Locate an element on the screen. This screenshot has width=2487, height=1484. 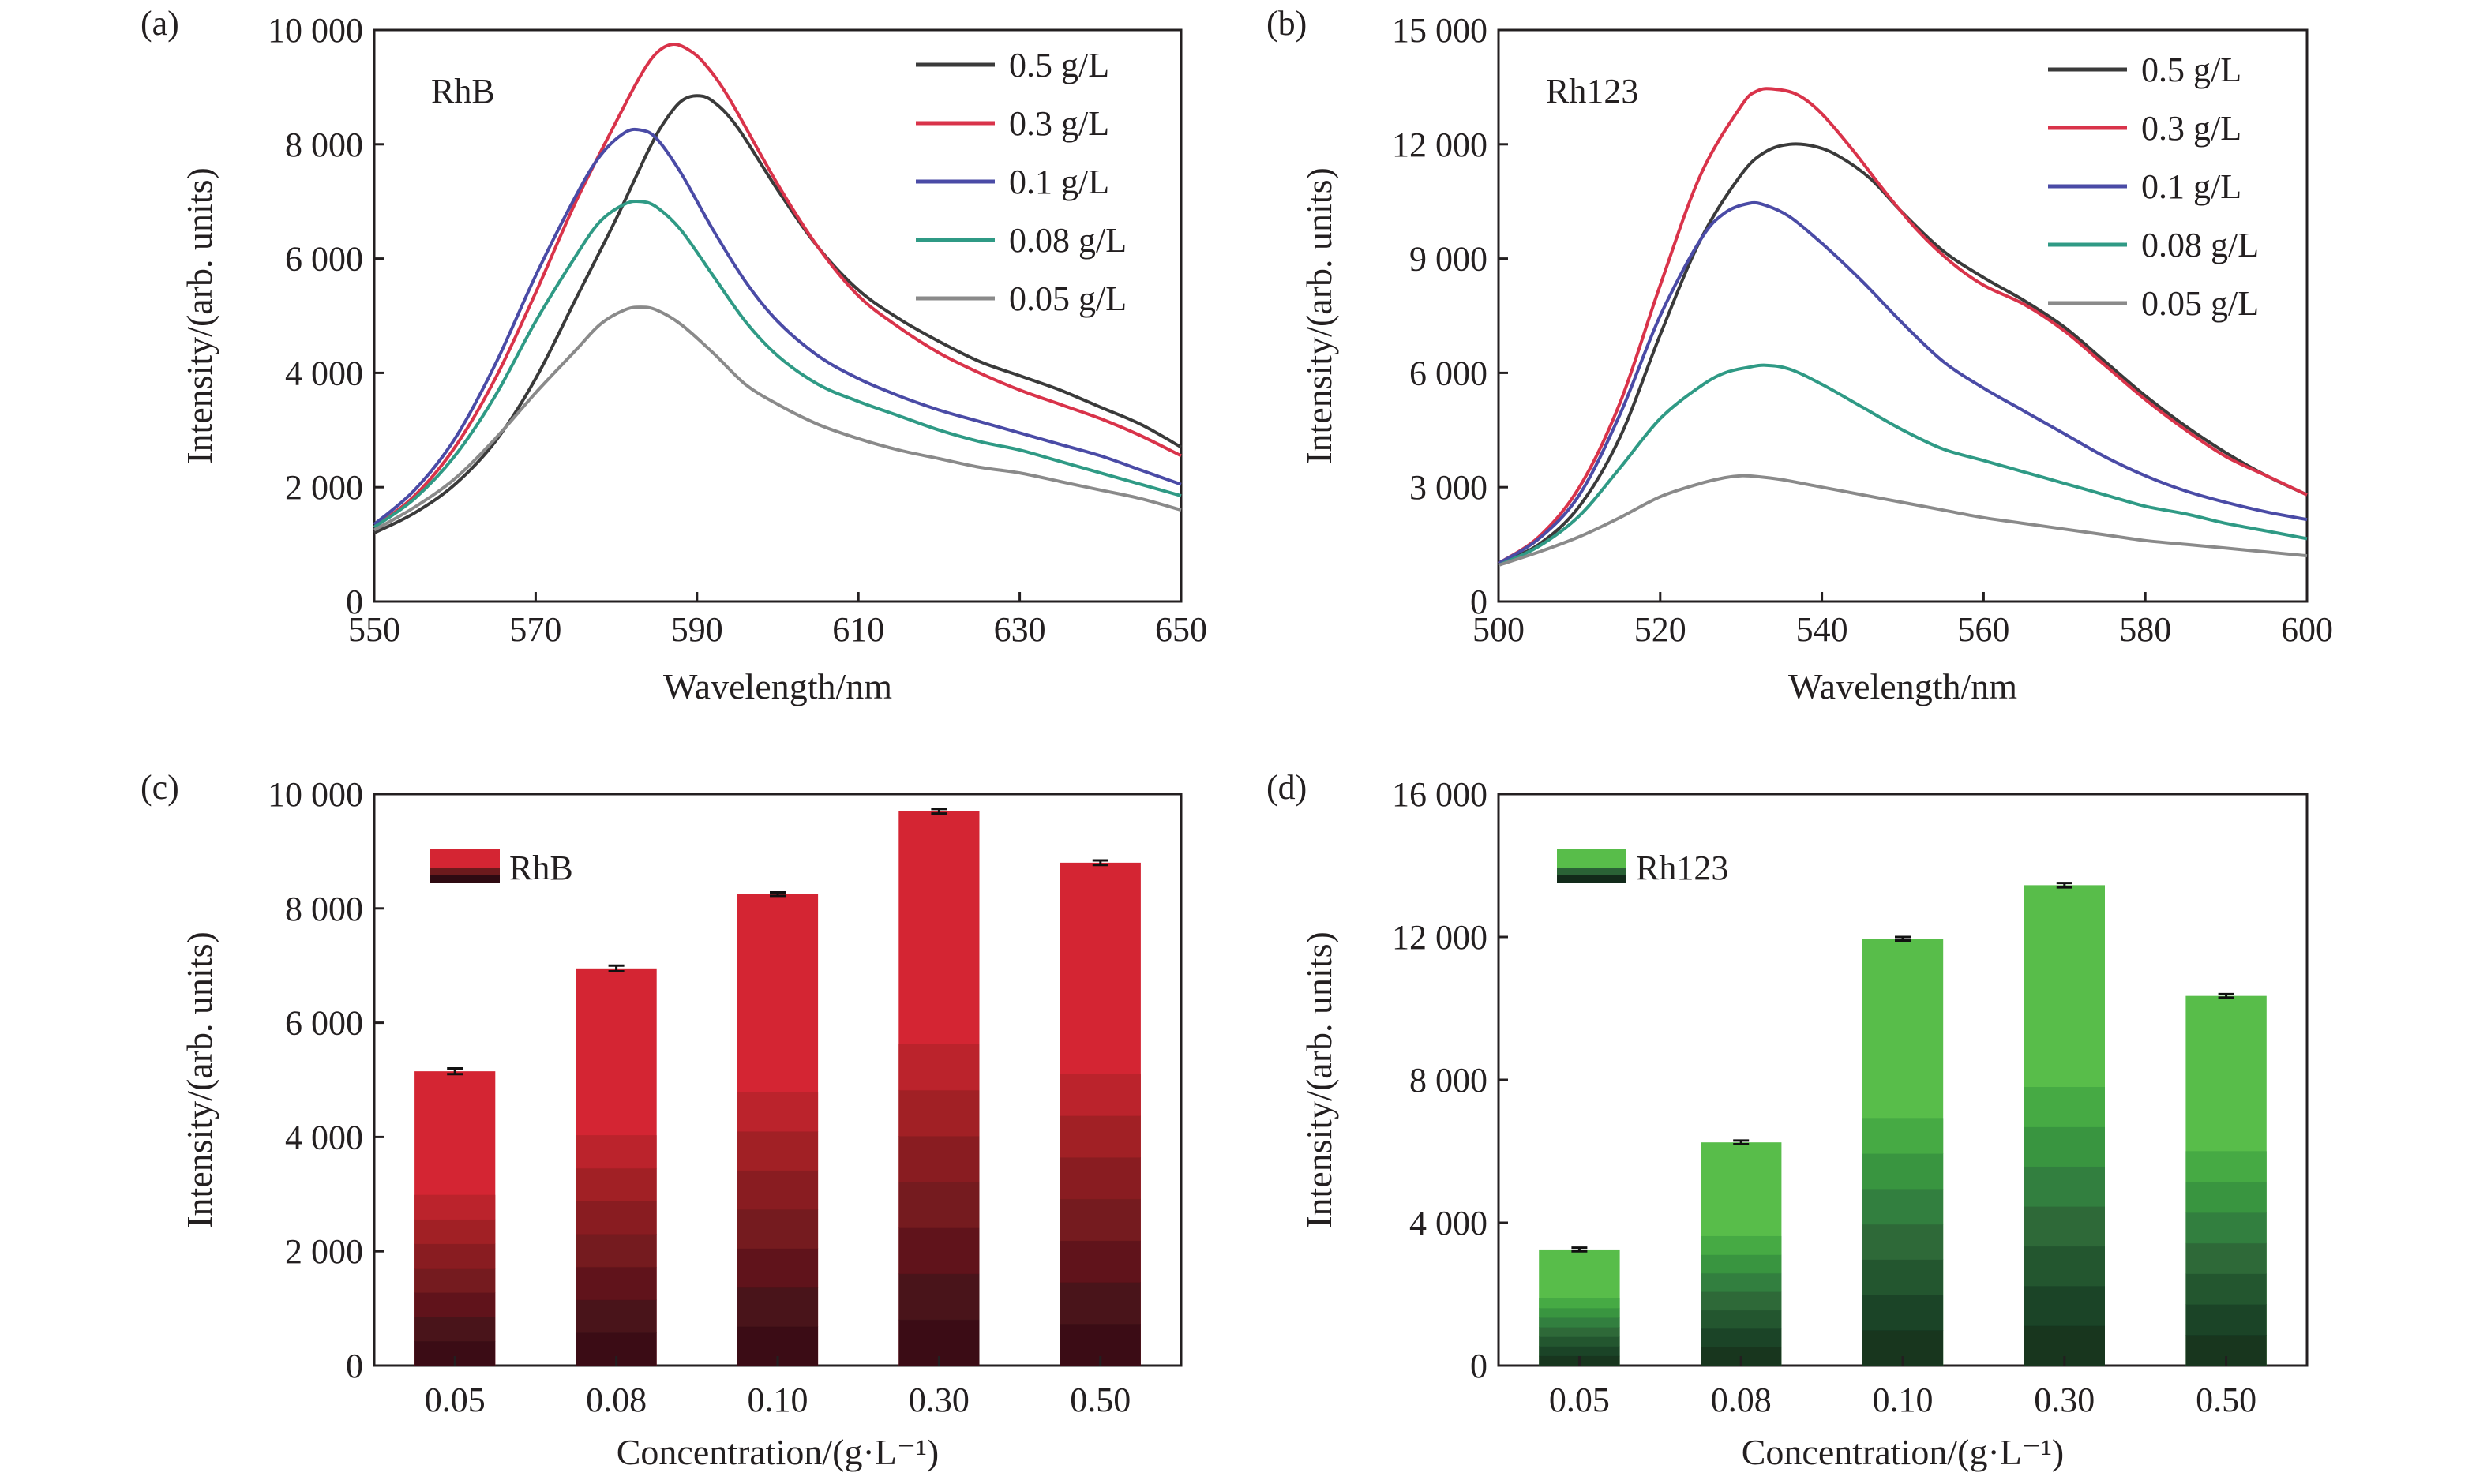
x-tick-label: 0.30 is located at coordinates (2064, 1400).